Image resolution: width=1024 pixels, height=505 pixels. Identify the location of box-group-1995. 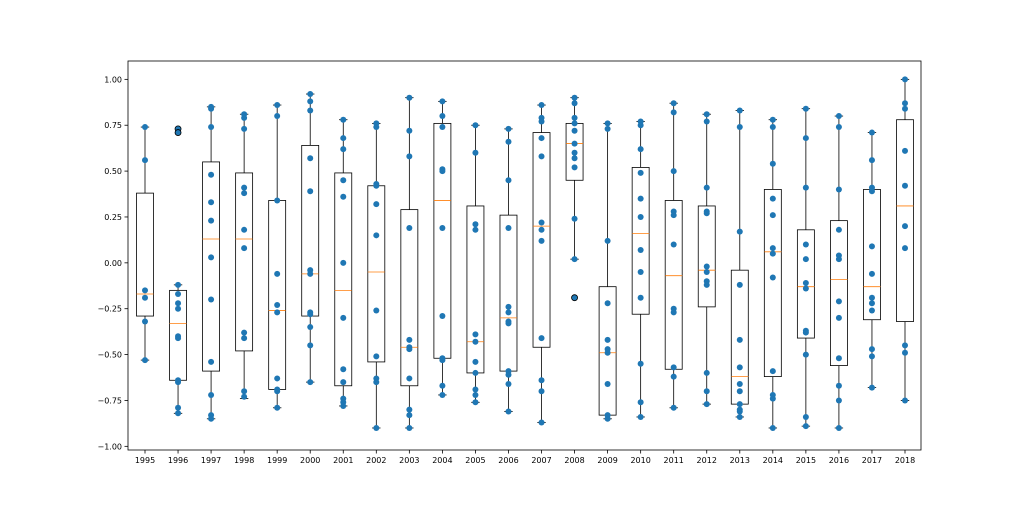
(145, 244).